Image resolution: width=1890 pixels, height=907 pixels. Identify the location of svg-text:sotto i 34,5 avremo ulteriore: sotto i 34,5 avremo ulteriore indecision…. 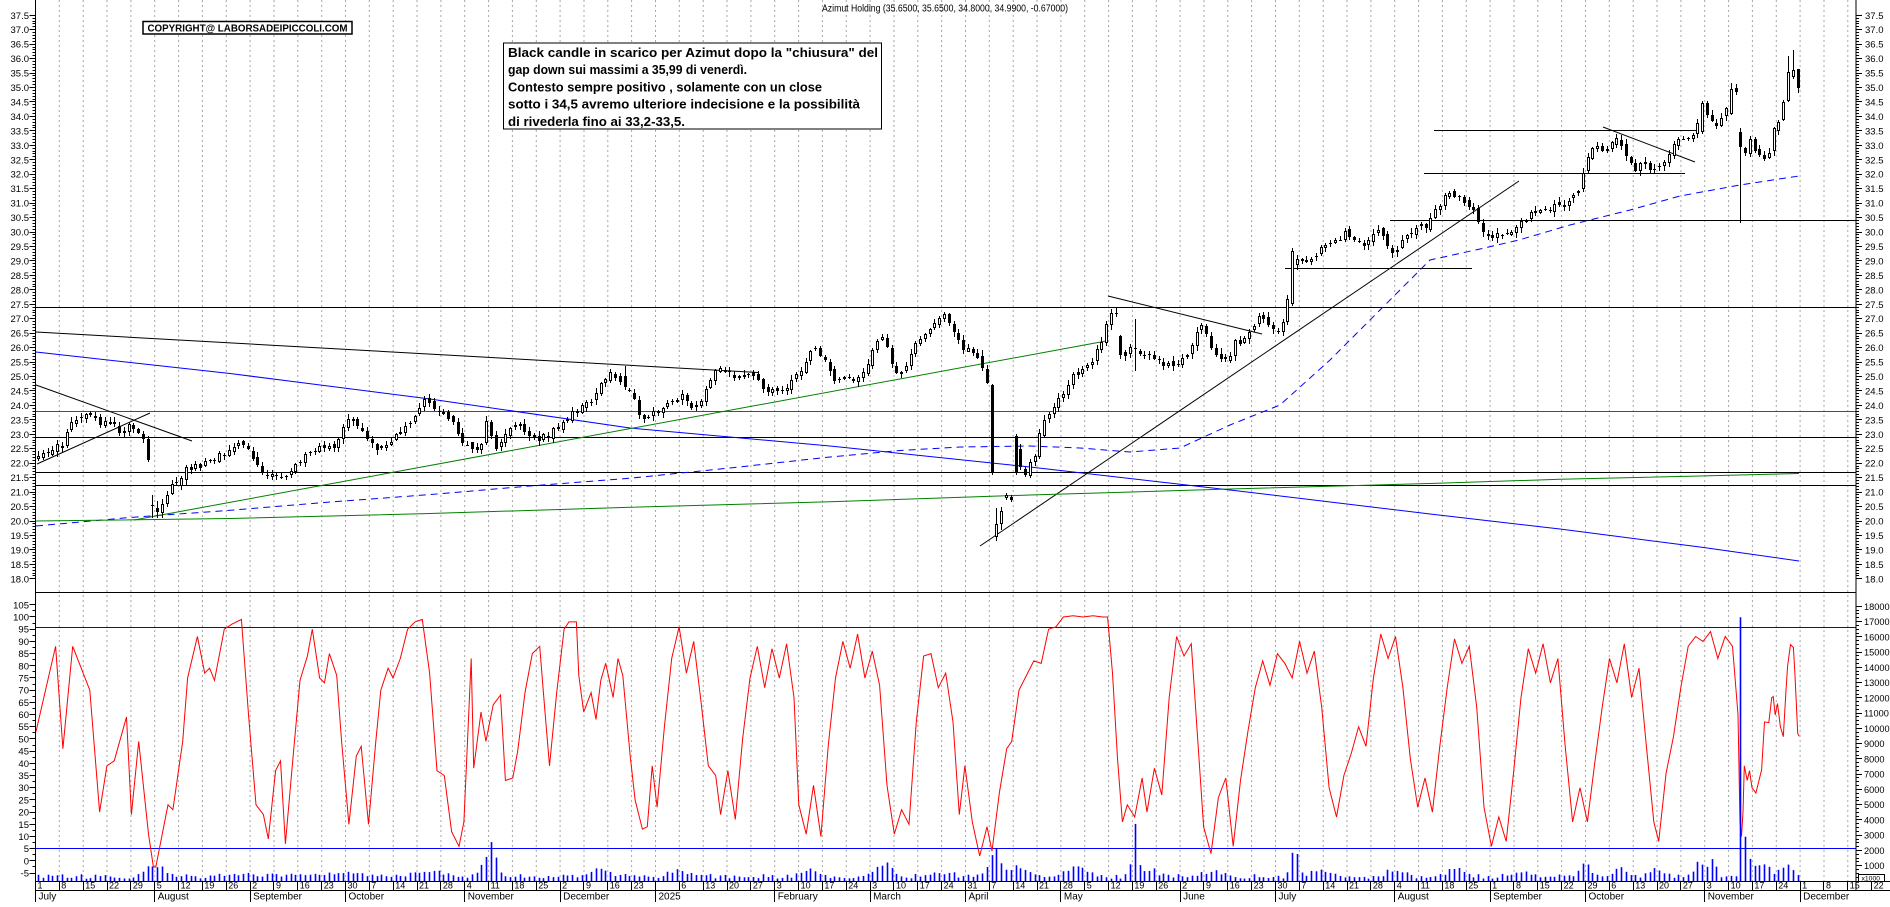
(684, 105).